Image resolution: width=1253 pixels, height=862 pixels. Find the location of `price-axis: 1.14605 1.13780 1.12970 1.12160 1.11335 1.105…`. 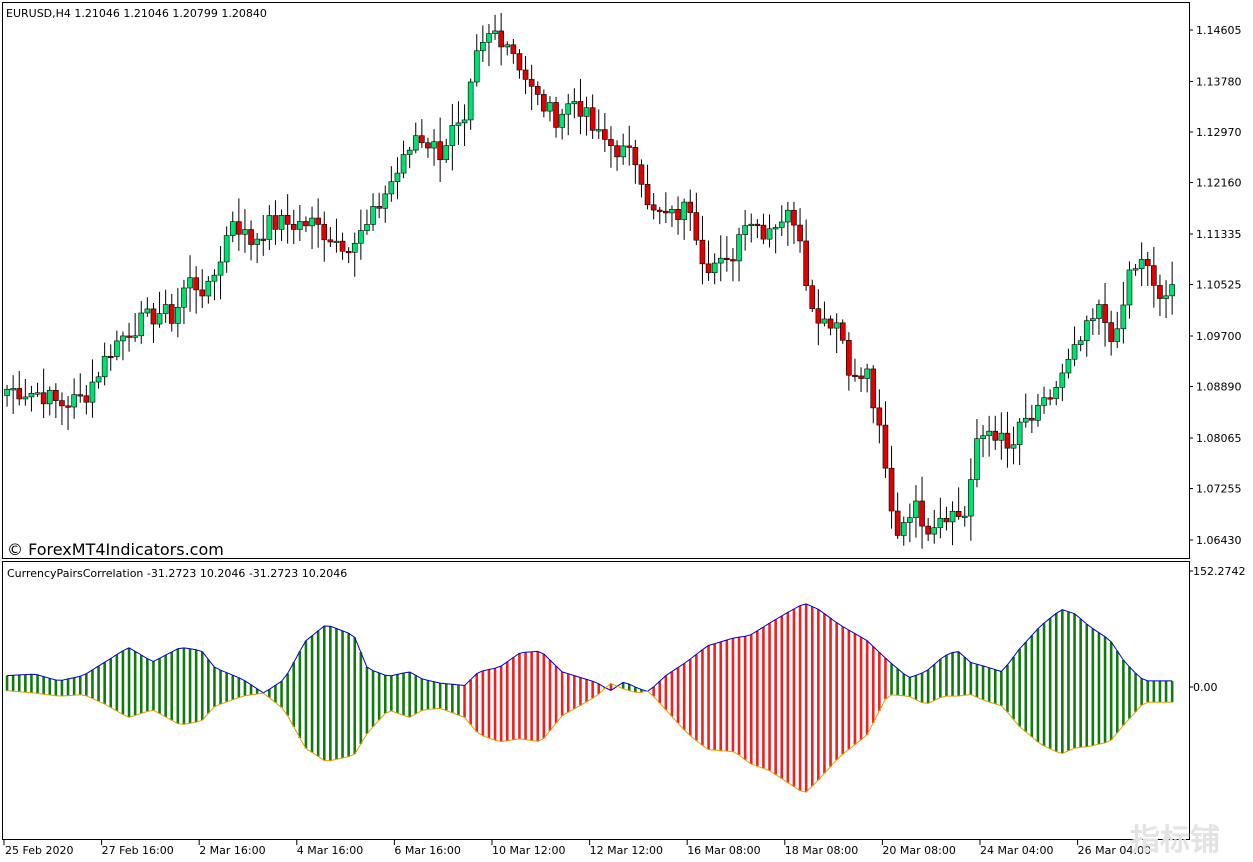

price-axis: 1.14605 1.13780 1.12970 1.12160 1.11335 1.105… is located at coordinates (1215, 285).